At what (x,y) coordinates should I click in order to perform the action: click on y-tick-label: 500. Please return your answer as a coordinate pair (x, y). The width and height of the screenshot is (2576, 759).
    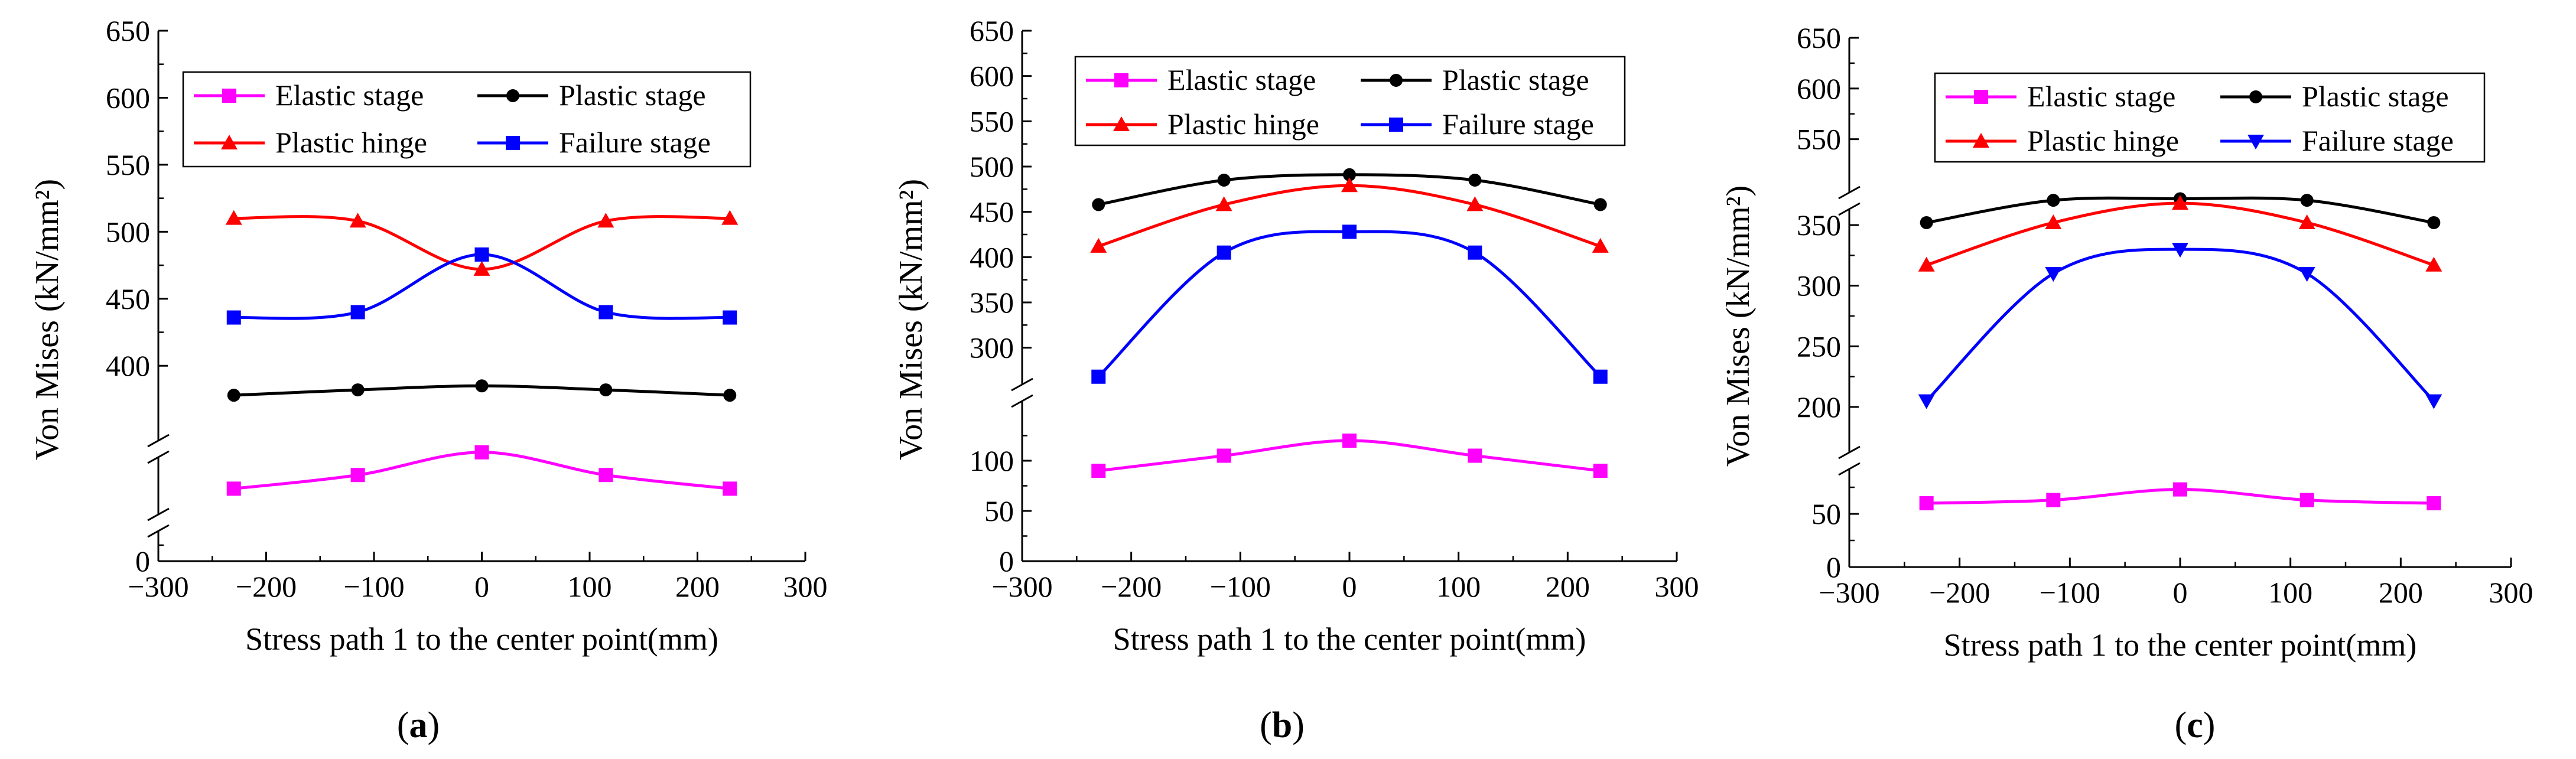
    Looking at the image, I should click on (992, 166).